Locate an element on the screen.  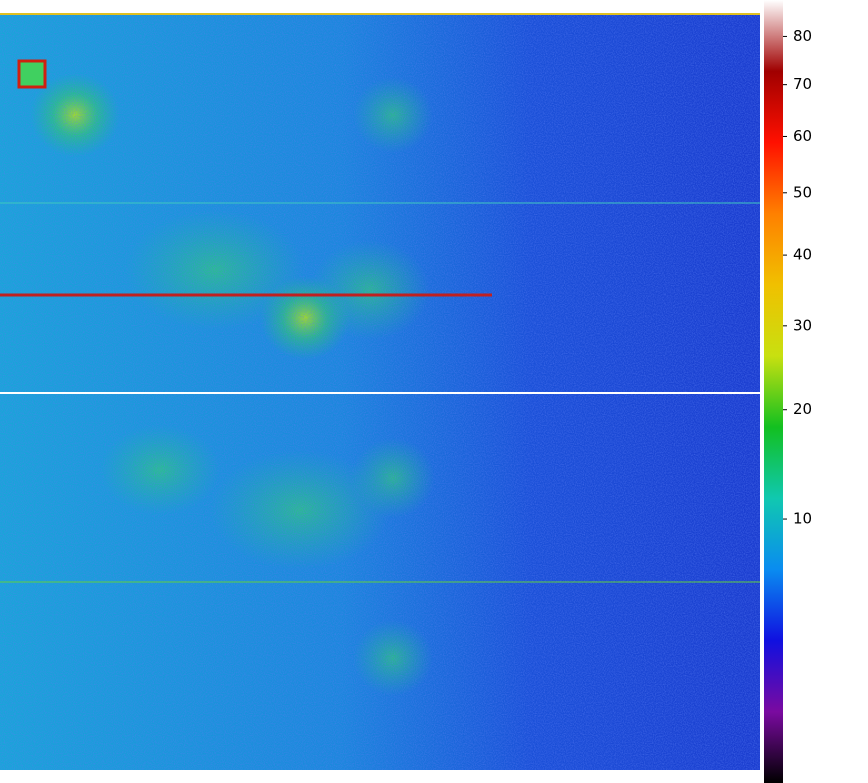
colorbar-tick-label: 70 is located at coordinates (802, 84).